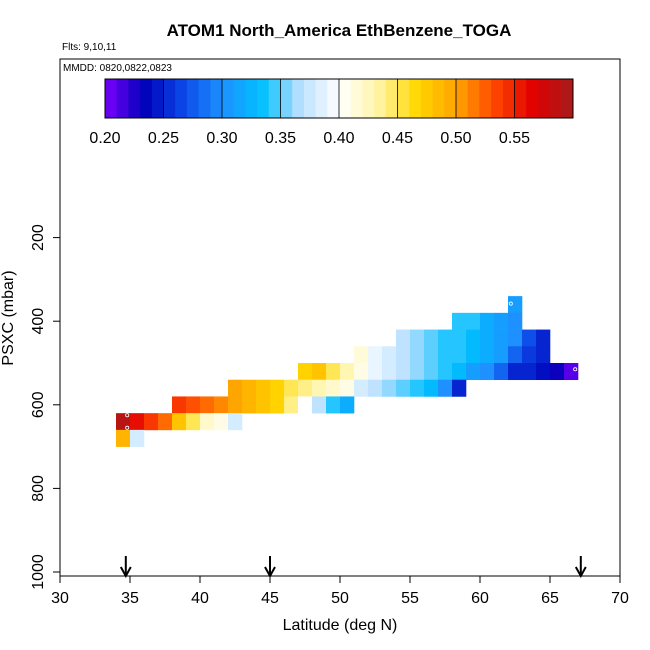  Describe the element at coordinates (280, 138) in the screenshot. I see `colorbar-tick-label: 0.35` at that location.